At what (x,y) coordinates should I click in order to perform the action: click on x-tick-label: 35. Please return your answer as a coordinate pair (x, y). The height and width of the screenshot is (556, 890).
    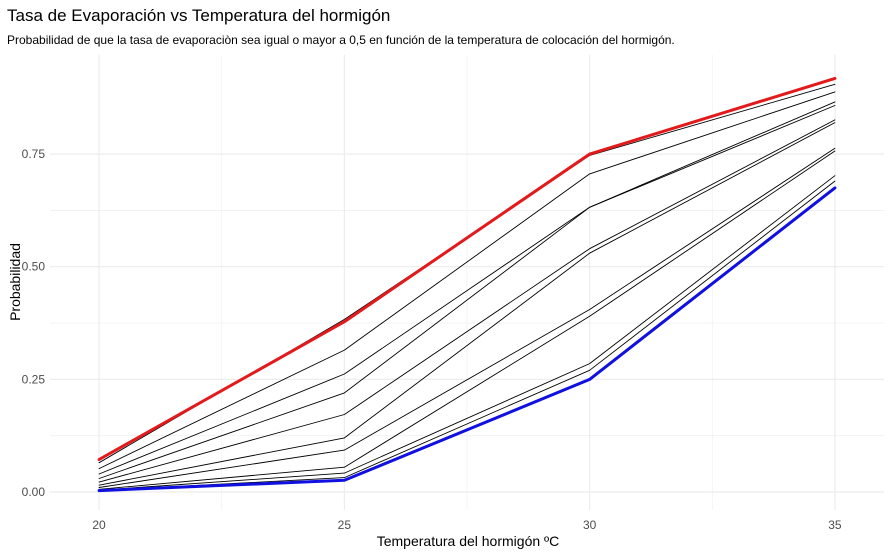
    Looking at the image, I should click on (835, 525).